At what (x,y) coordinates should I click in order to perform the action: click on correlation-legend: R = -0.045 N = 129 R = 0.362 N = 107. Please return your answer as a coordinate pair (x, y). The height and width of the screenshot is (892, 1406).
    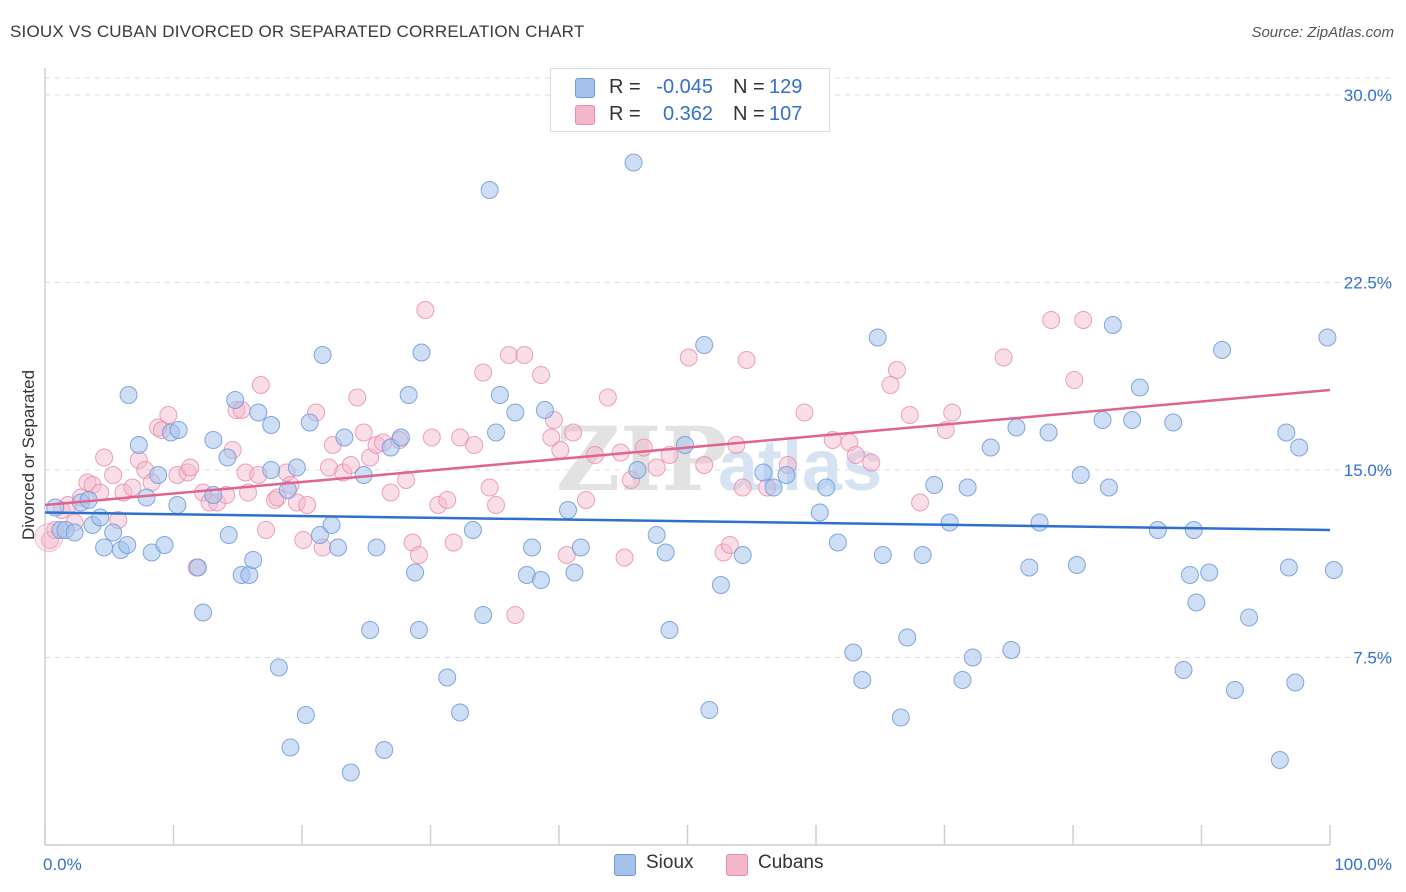
    Looking at the image, I should click on (690, 100).